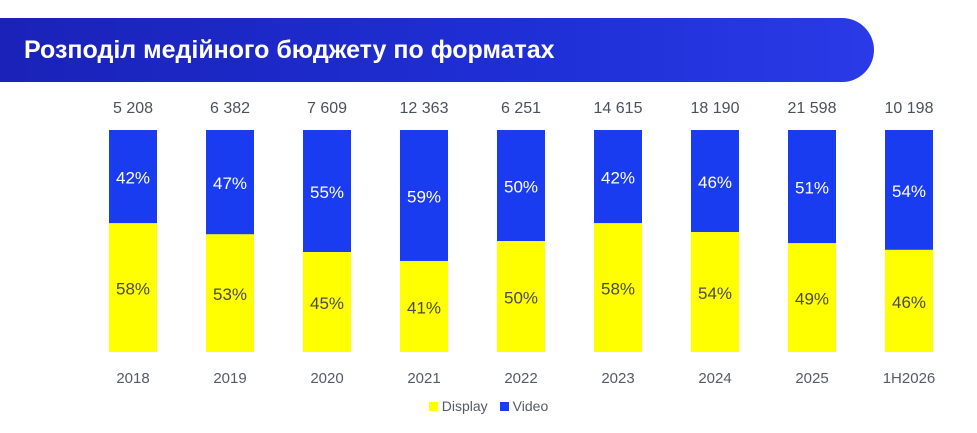  What do you see at coordinates (909, 378) in the screenshot?
I see `x-tick-label-1H2026: 1H2026` at bounding box center [909, 378].